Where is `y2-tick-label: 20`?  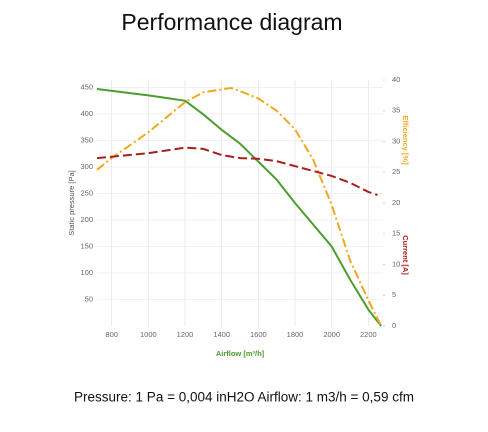 y2-tick-label: 20 is located at coordinates (396, 202).